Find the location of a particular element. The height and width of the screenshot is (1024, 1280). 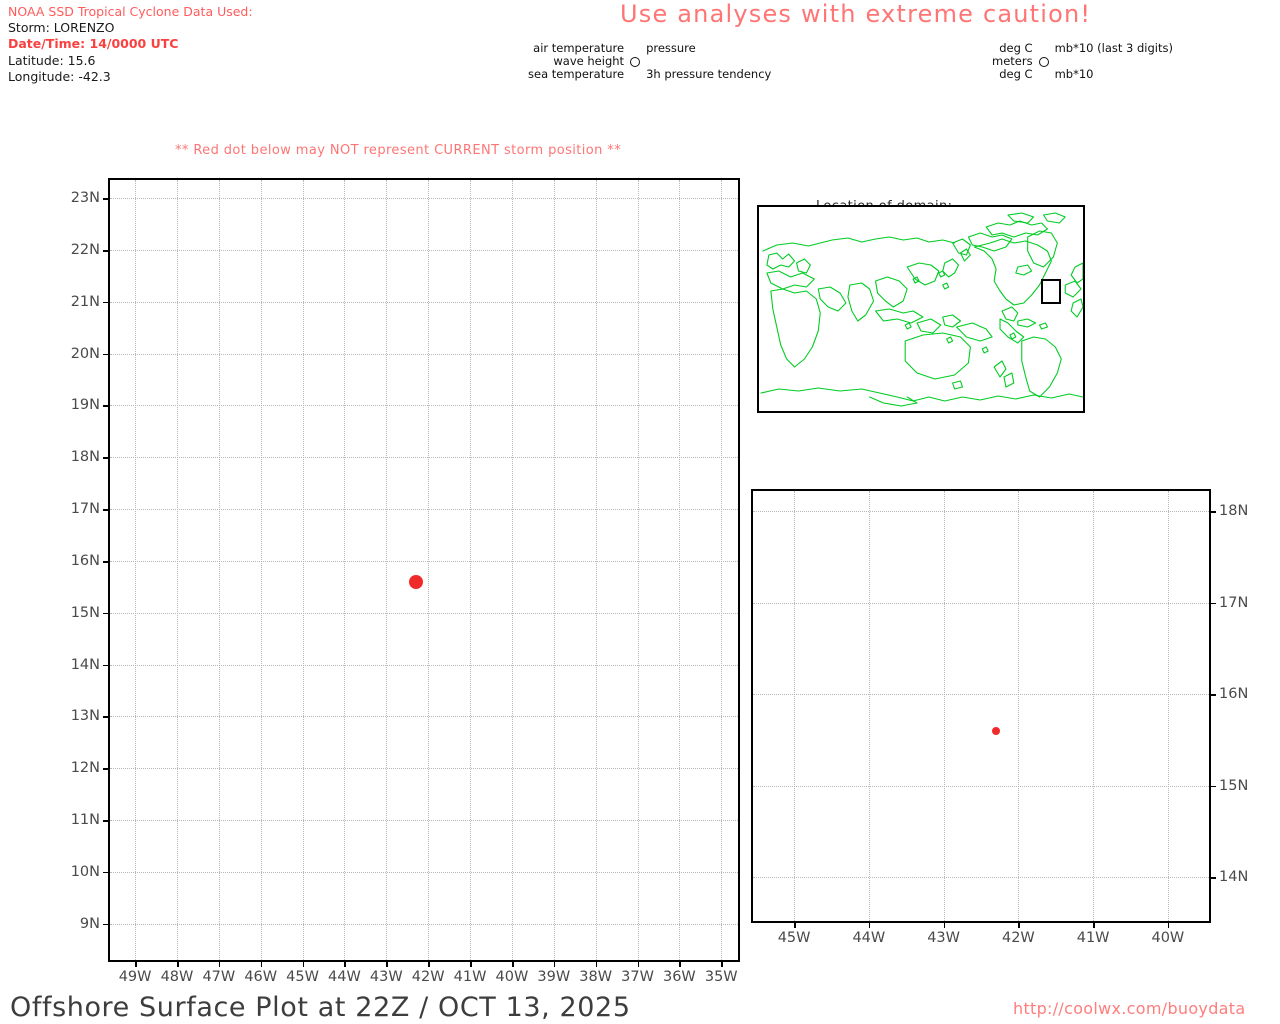

axis-label-y: 10N is located at coordinates (85, 871).